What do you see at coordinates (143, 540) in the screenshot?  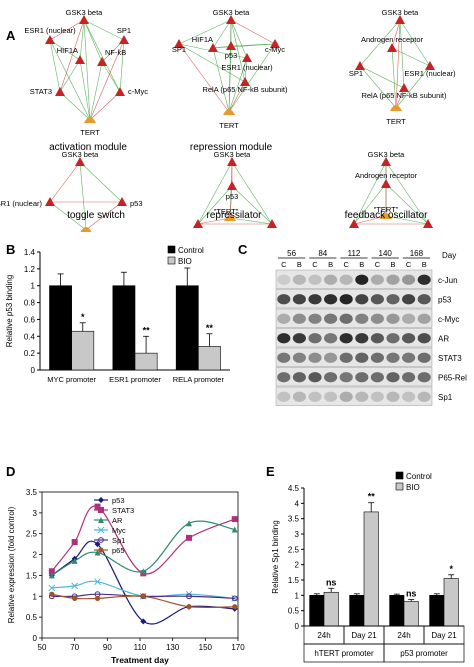 I see `series-line-stat3` at bounding box center [143, 540].